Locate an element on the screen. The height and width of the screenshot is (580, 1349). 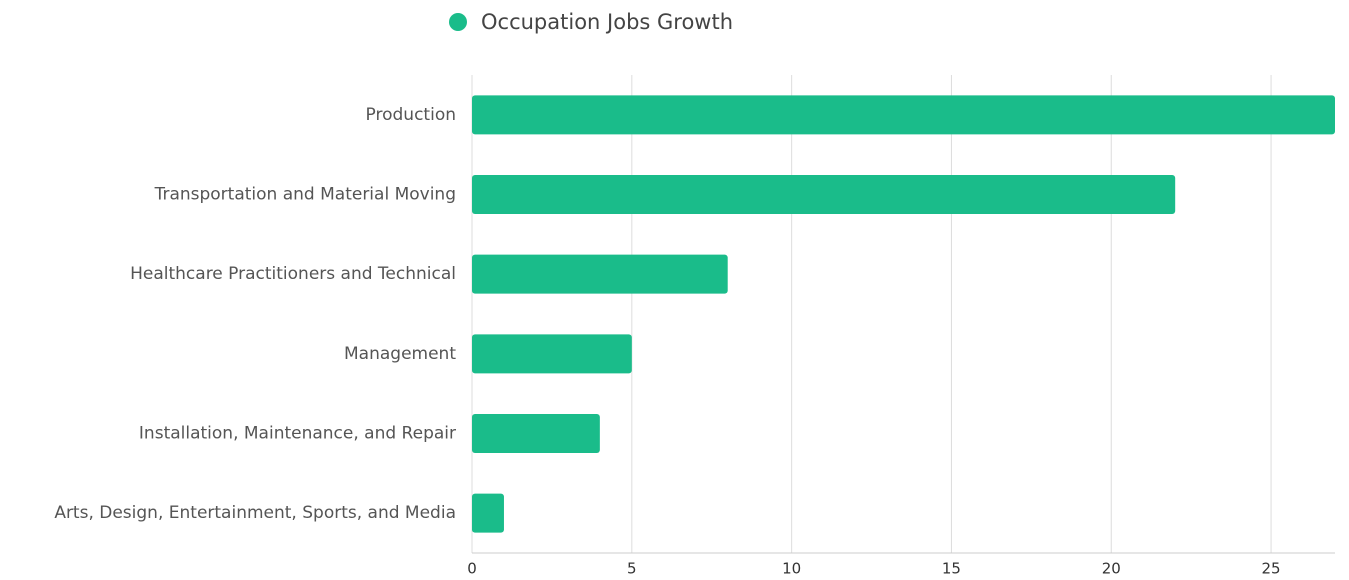
x-tick-label: 0 is located at coordinates (472, 569).